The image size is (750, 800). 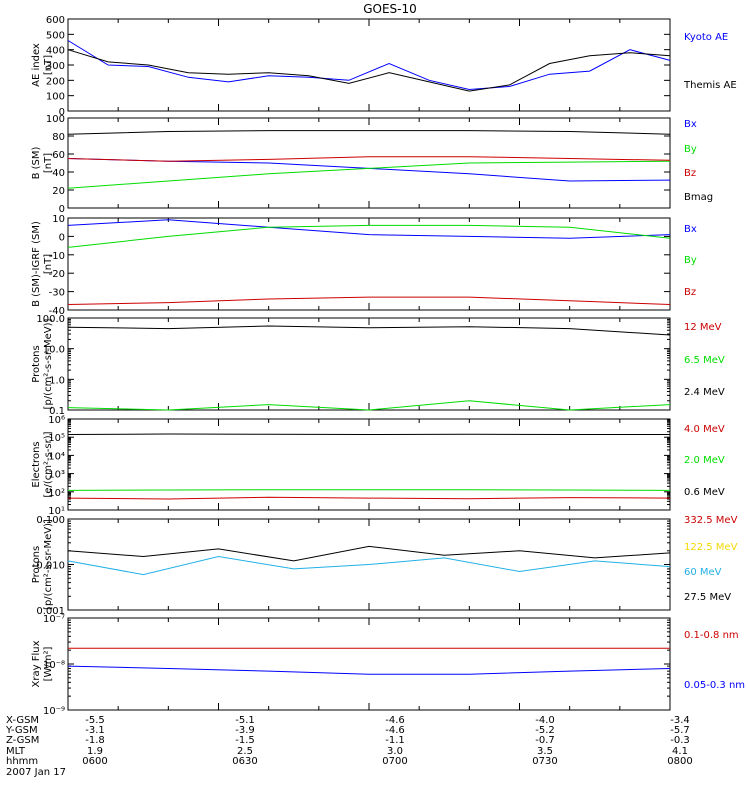 What do you see at coordinates (394, 761) in the screenshot?
I see `ephemeris-value: 0700` at bounding box center [394, 761].